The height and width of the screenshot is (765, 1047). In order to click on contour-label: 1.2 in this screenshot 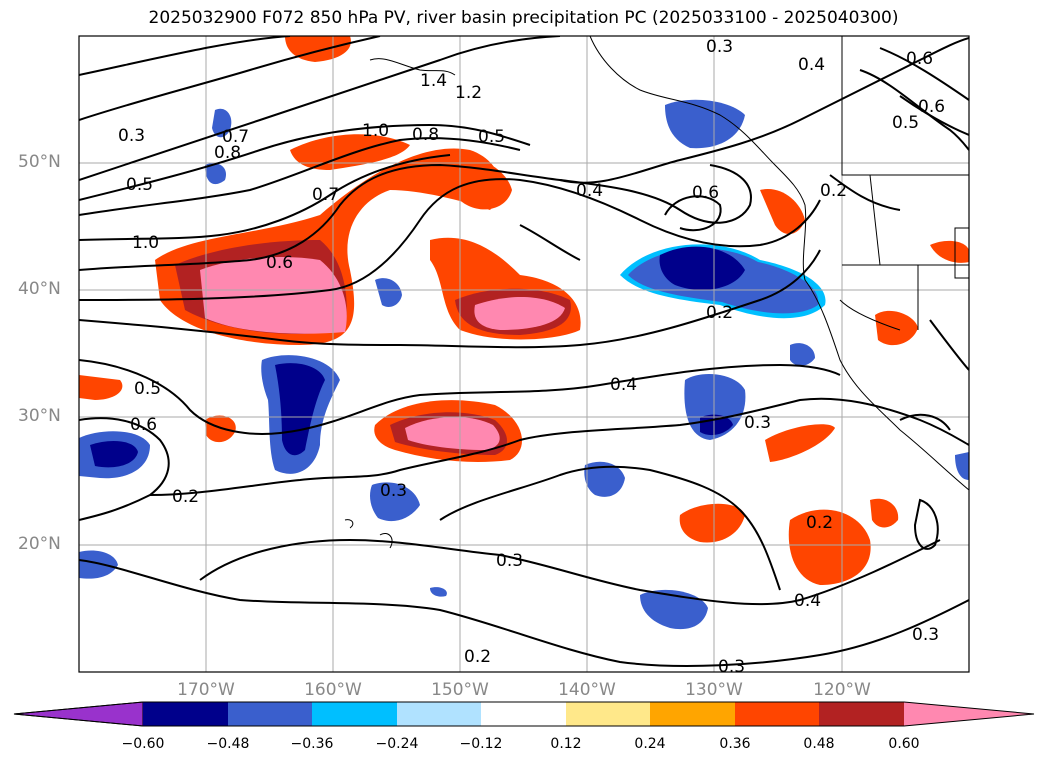, I will do `click(468, 93)`.